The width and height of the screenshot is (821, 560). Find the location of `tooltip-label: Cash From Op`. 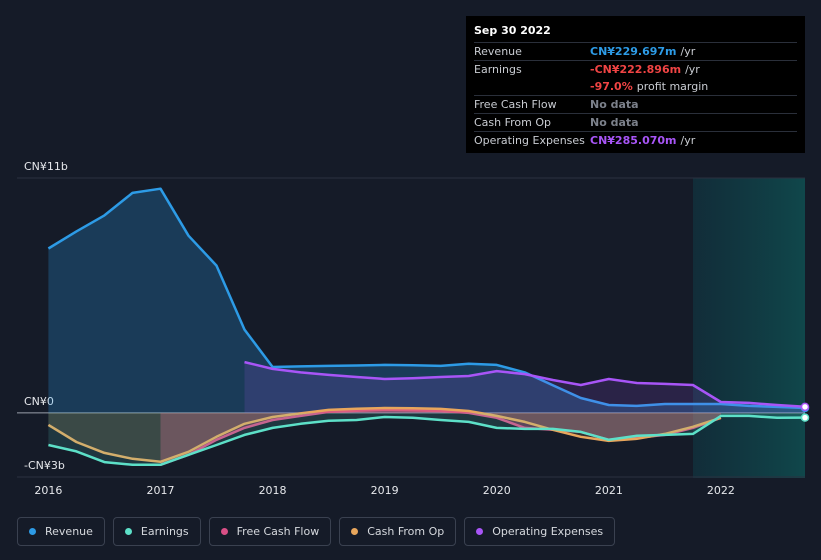

tooltip-label: Cash From Op is located at coordinates (513, 122).